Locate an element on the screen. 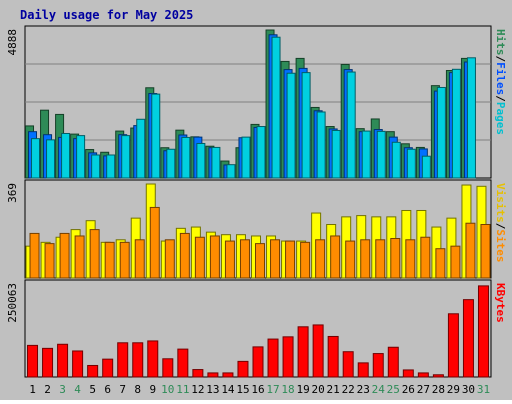 The height and width of the screenshot is (404, 512). x-tick-label: 26 is located at coordinates (408, 389).